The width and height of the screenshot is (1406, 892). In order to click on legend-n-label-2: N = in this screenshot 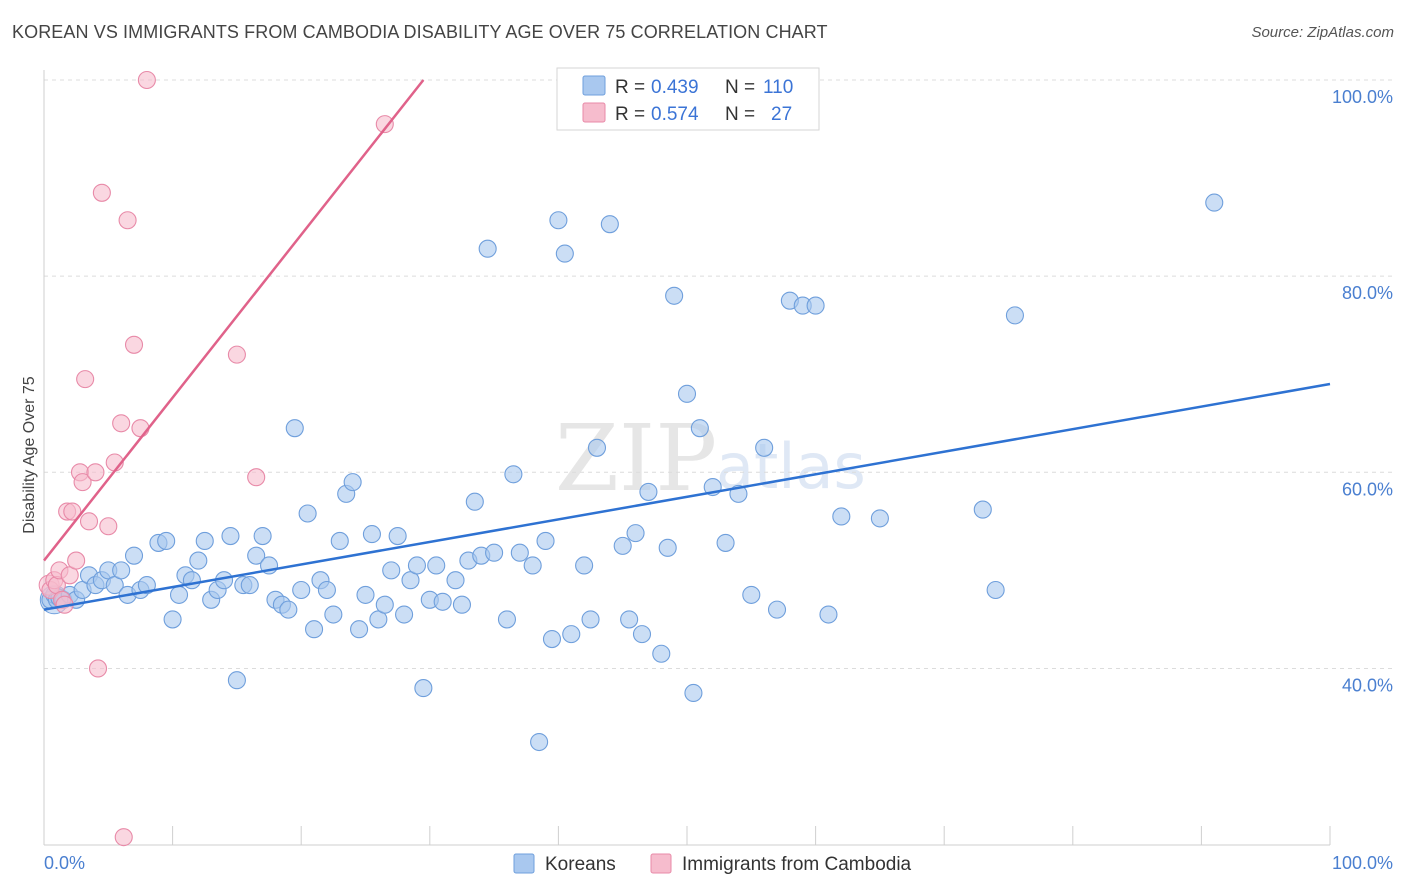, I will do `click(740, 114)`.